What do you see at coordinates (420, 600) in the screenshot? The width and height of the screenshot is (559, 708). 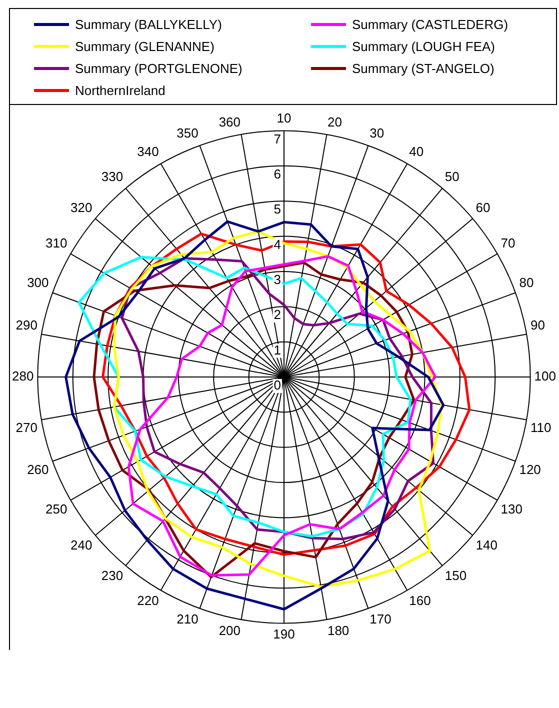 I see `spoke-label: 160` at bounding box center [420, 600].